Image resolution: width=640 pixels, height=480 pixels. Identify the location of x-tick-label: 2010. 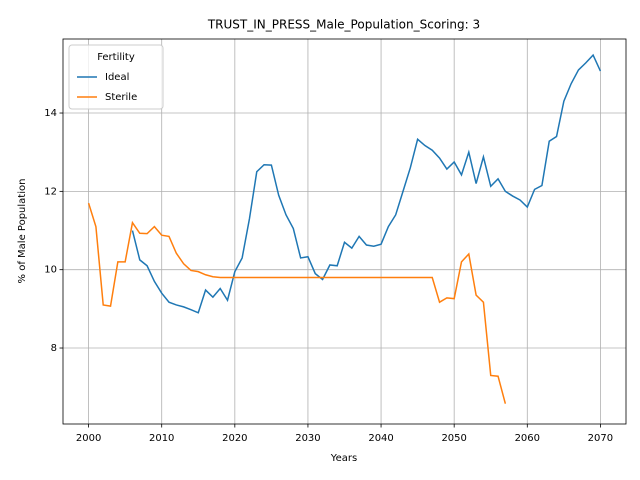
(161, 438).